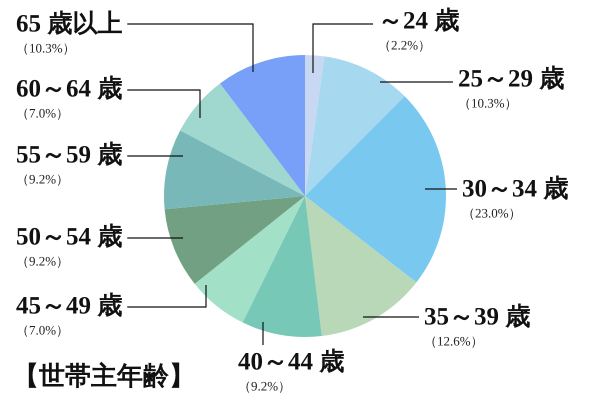  Describe the element at coordinates (69, 88) in the screenshot. I see `slice-label: 60～64 歳` at that location.